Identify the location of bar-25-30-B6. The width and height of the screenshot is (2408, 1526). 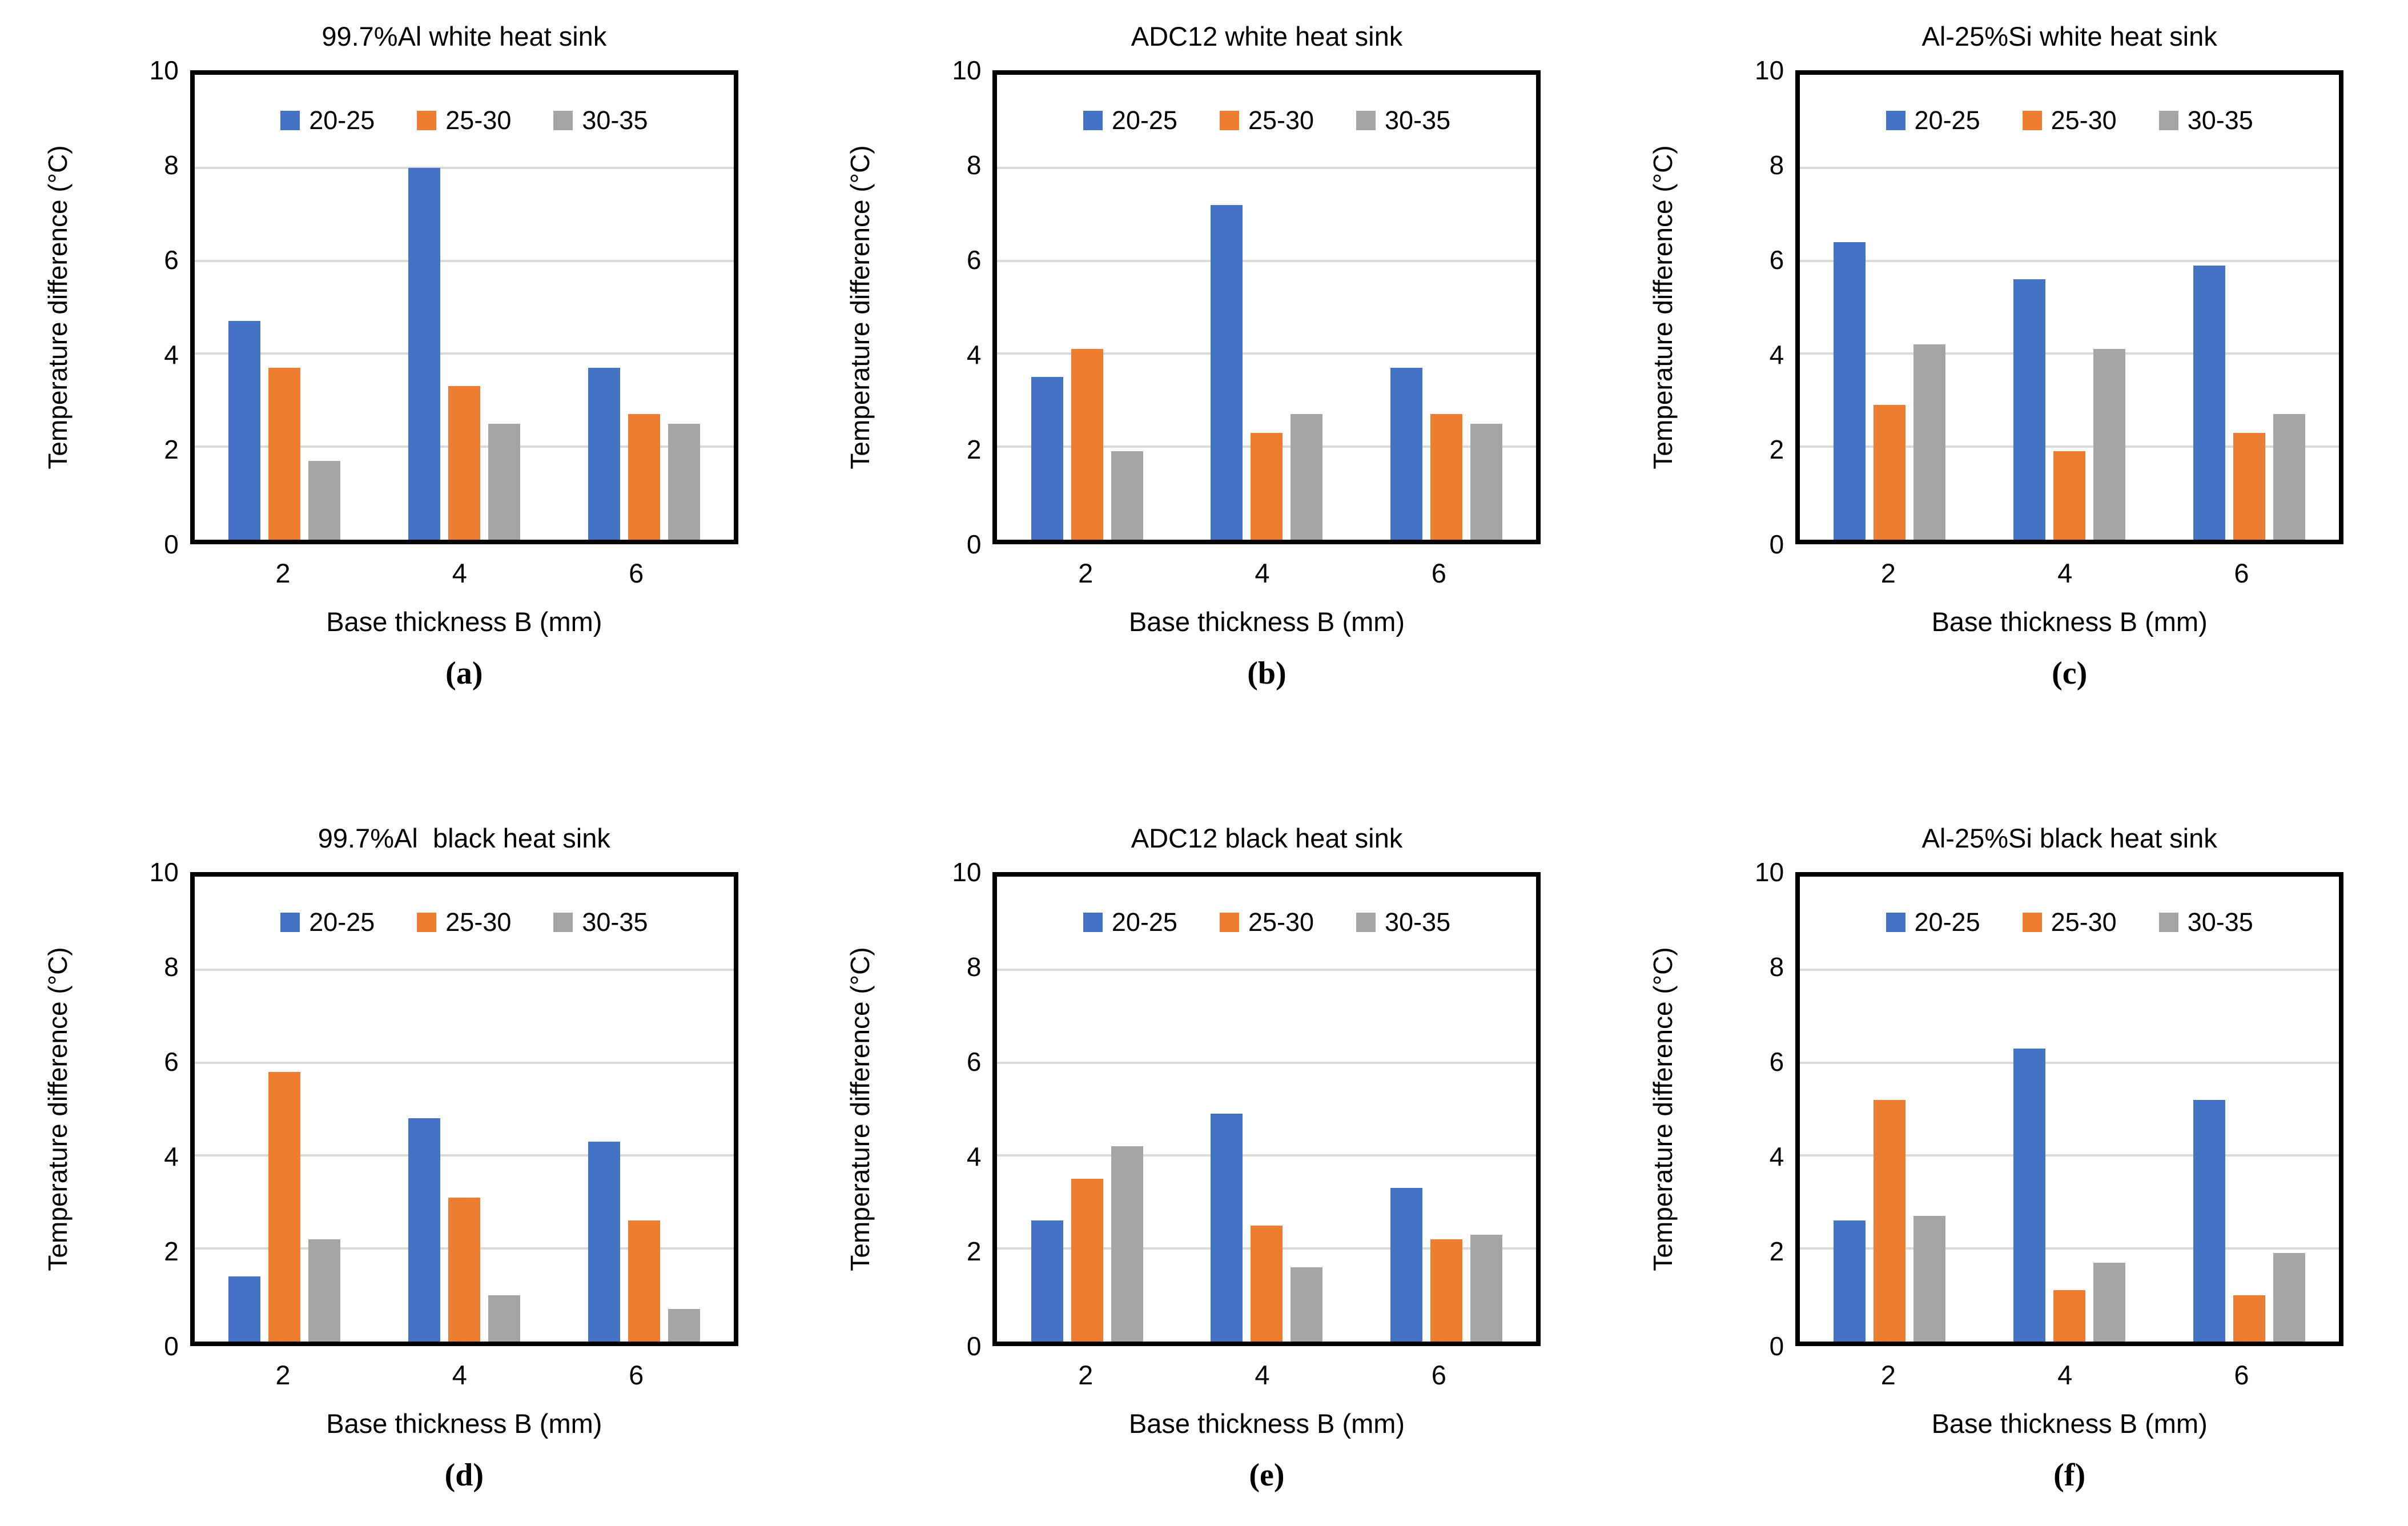
(2249, 486).